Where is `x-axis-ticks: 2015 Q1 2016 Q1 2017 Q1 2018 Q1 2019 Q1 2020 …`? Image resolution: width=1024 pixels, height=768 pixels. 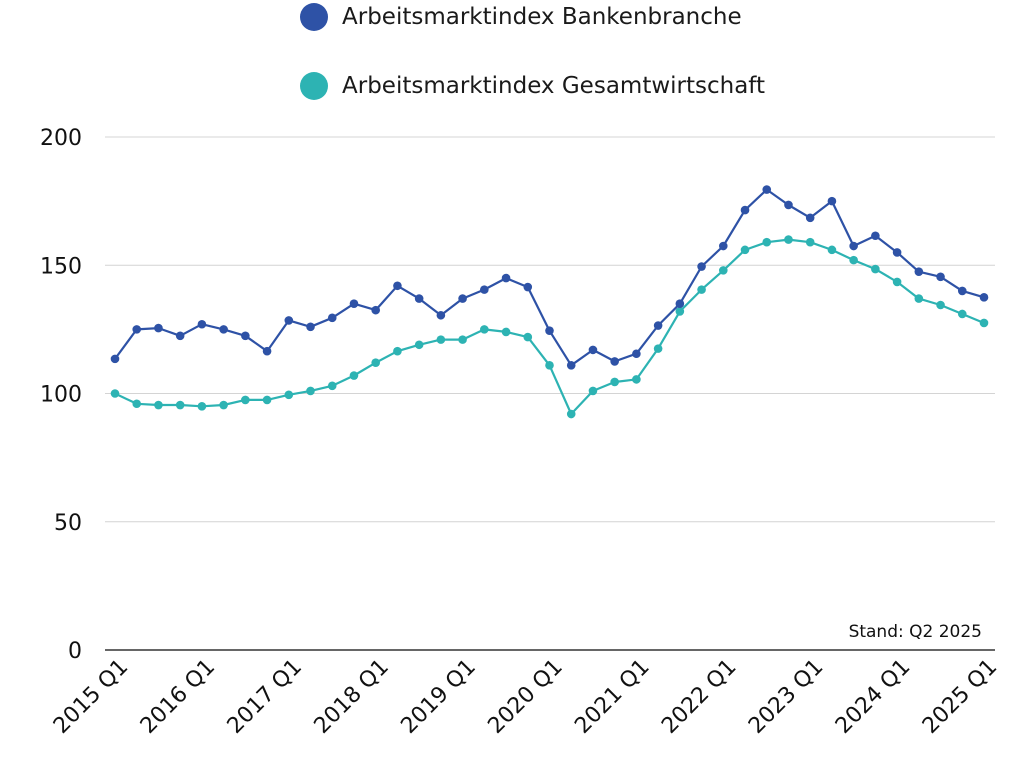 x-axis-ticks: 2015 Q1 2016 Q1 2017 Q1 2018 Q1 2019 Q1 2020 … is located at coordinates (525, 697).